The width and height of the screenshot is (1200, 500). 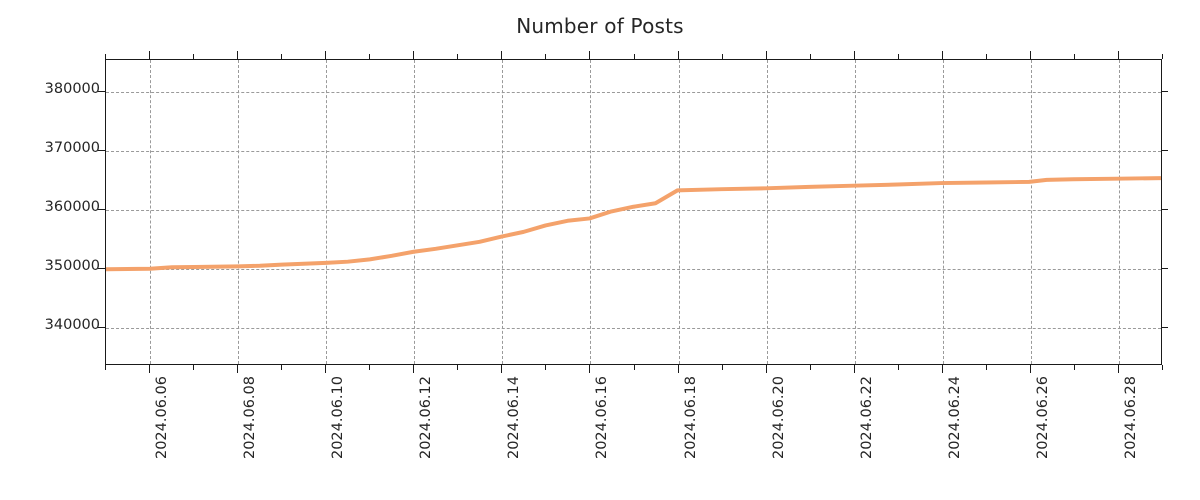 I want to click on x-tick-label: 2024.06.28, so click(x=1130, y=418).